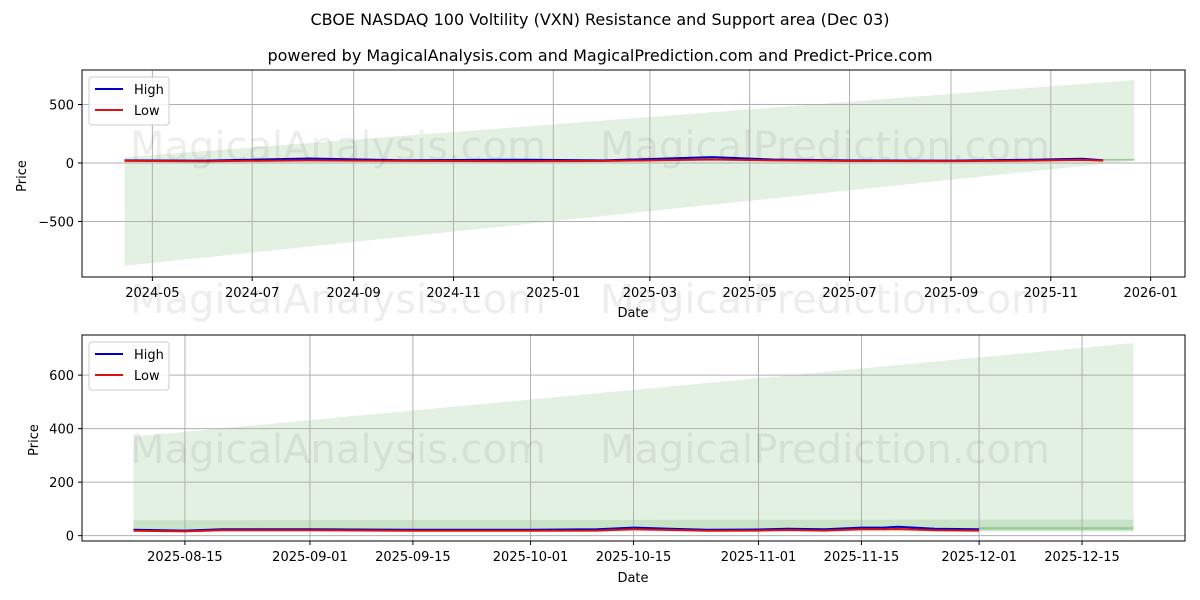 This screenshot has width=1200, height=600. I want to click on watermark-4: MagicalPrediction.com, so click(825, 300).